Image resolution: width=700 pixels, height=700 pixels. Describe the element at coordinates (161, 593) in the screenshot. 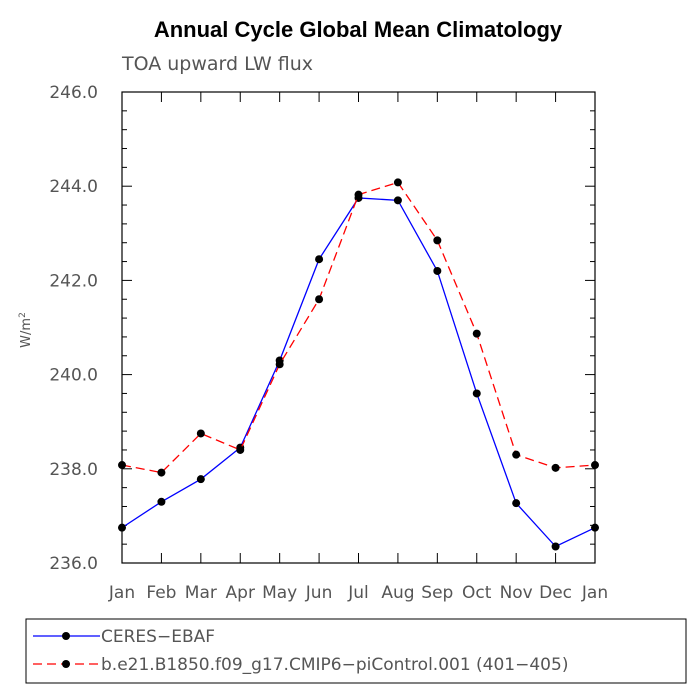

I see `x-tick-label: Feb` at that location.